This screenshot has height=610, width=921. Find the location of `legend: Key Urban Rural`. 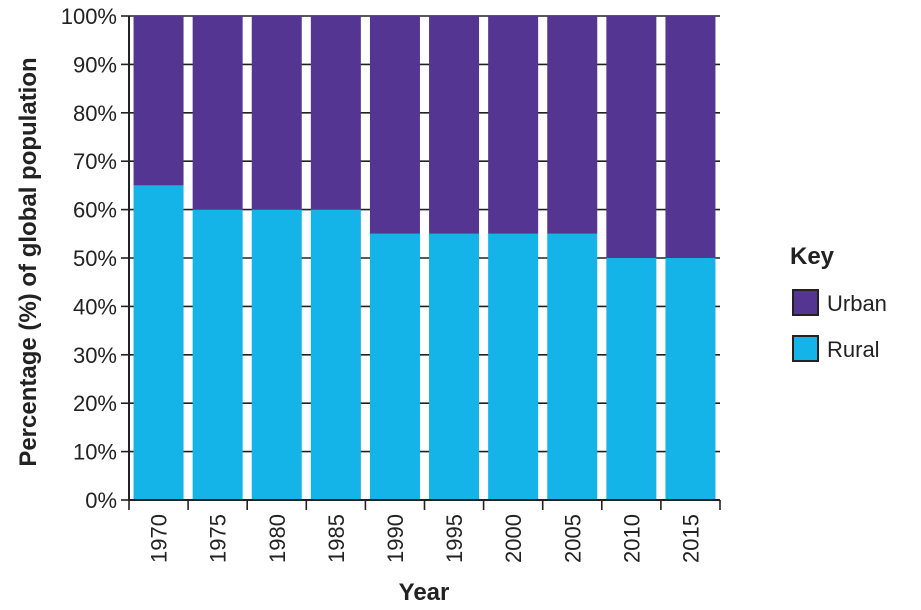

legend: Key Urban Rural is located at coordinates (838, 302).